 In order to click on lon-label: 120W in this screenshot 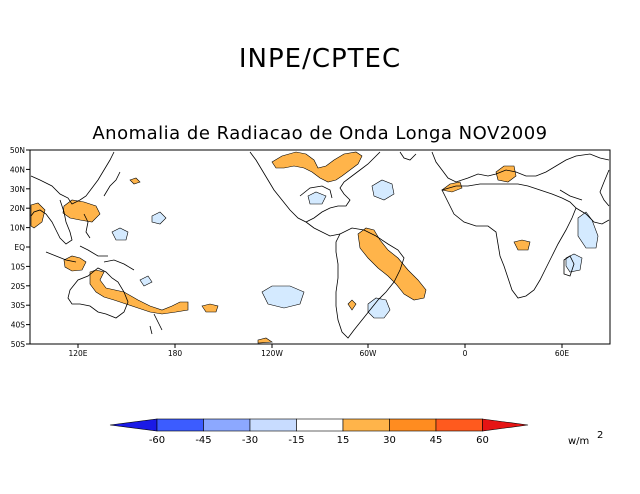, I will do `click(272, 353)`.